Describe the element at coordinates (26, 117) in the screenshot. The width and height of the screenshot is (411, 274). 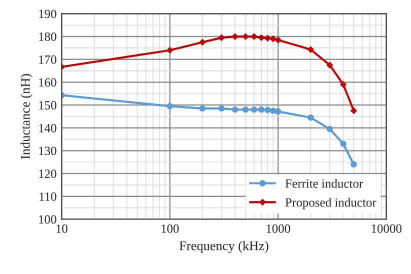
I see `y-axis-title: Inductance (nH)` at that location.